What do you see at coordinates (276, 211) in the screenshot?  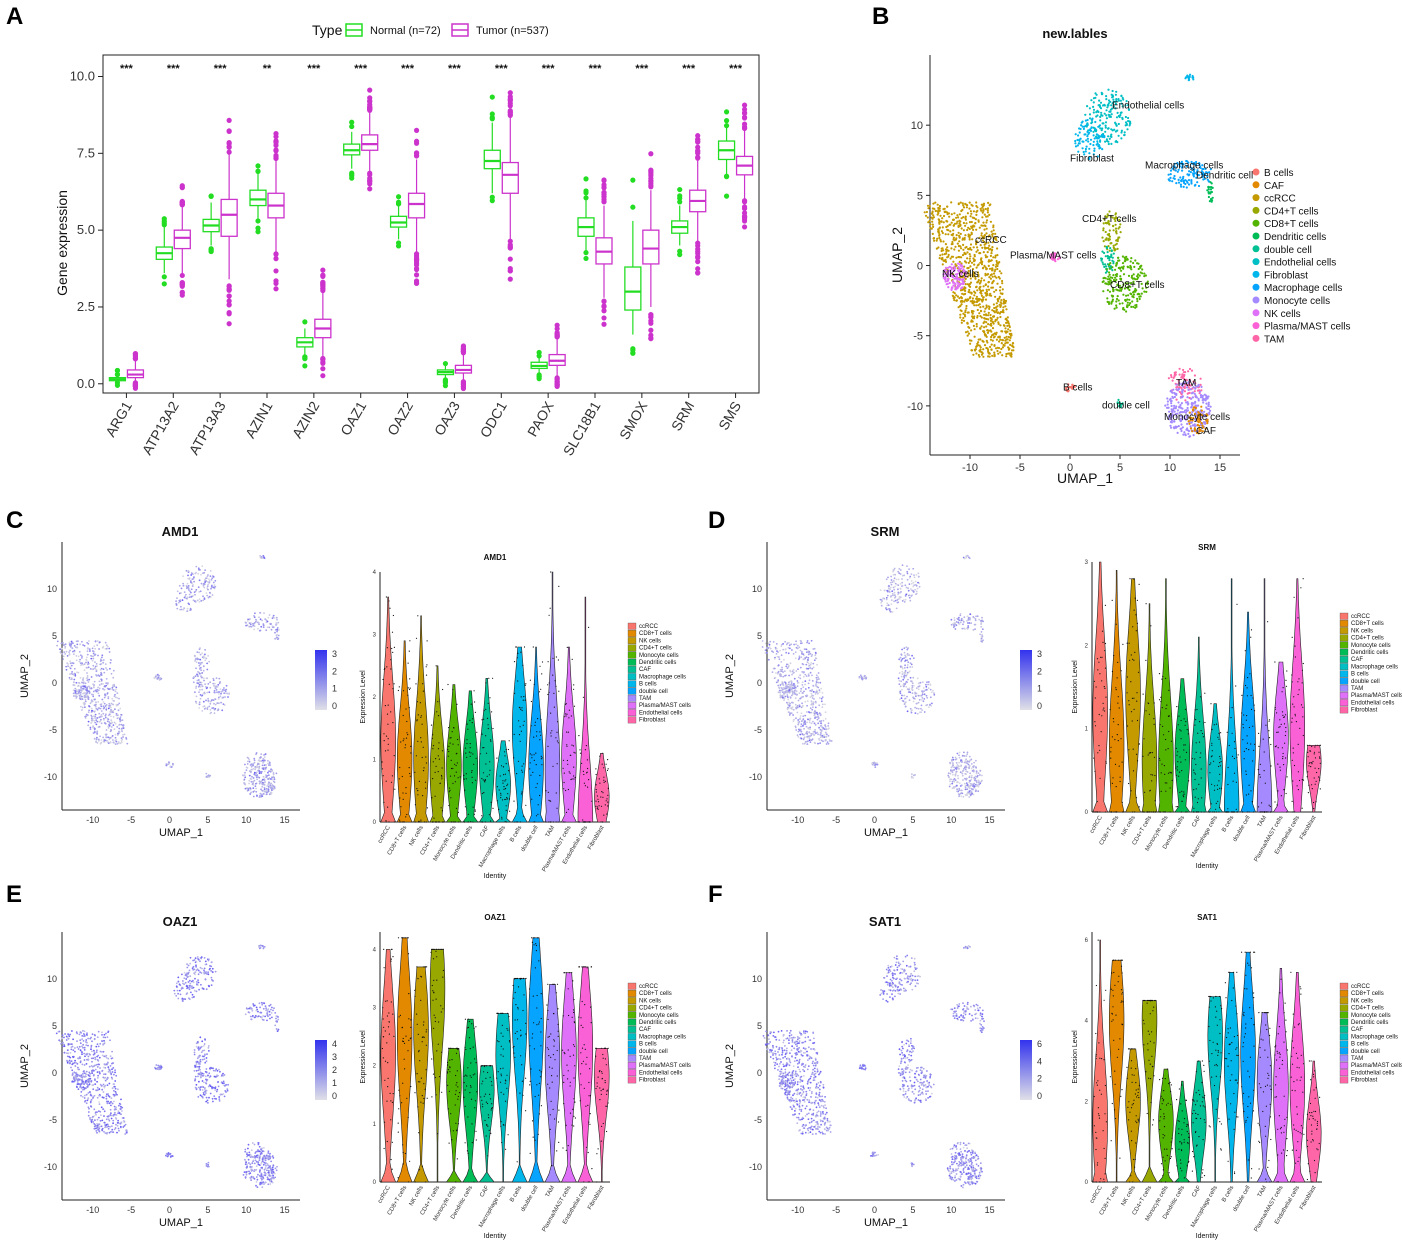 I see `tumor-box-AZIN1` at bounding box center [276, 211].